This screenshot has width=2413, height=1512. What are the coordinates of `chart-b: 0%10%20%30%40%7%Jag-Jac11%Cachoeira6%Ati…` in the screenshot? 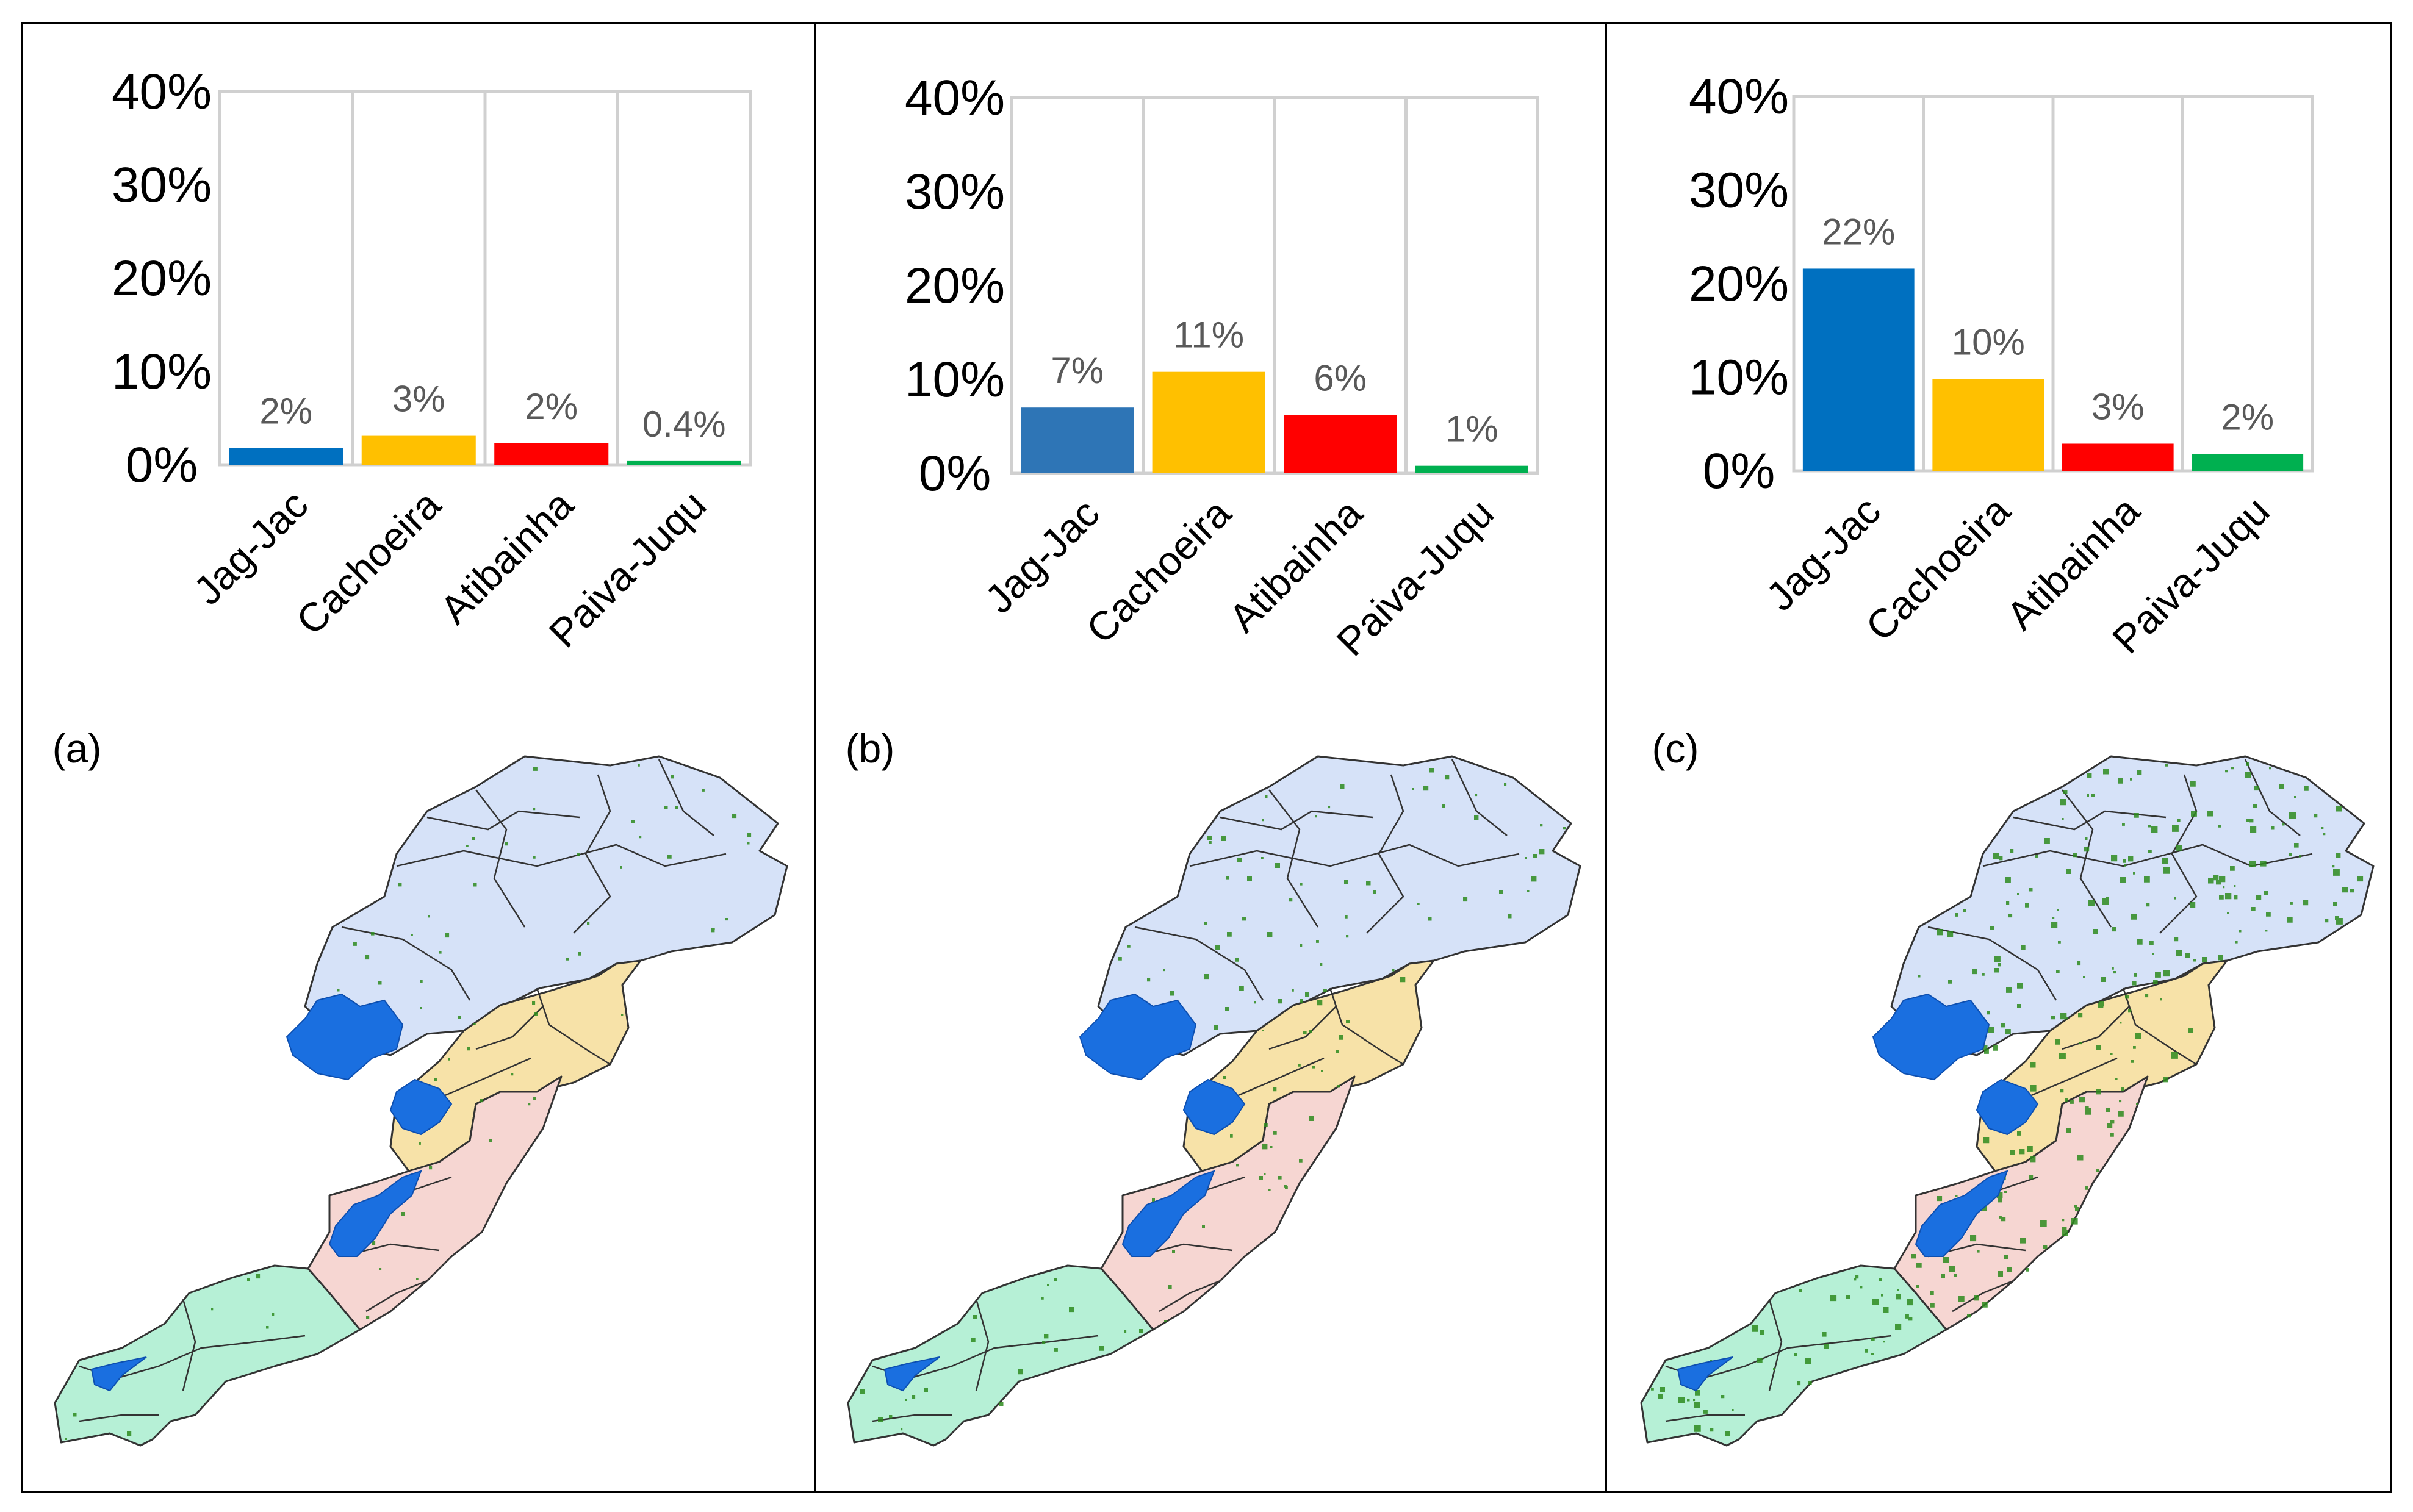 It's located at (1193, 421).